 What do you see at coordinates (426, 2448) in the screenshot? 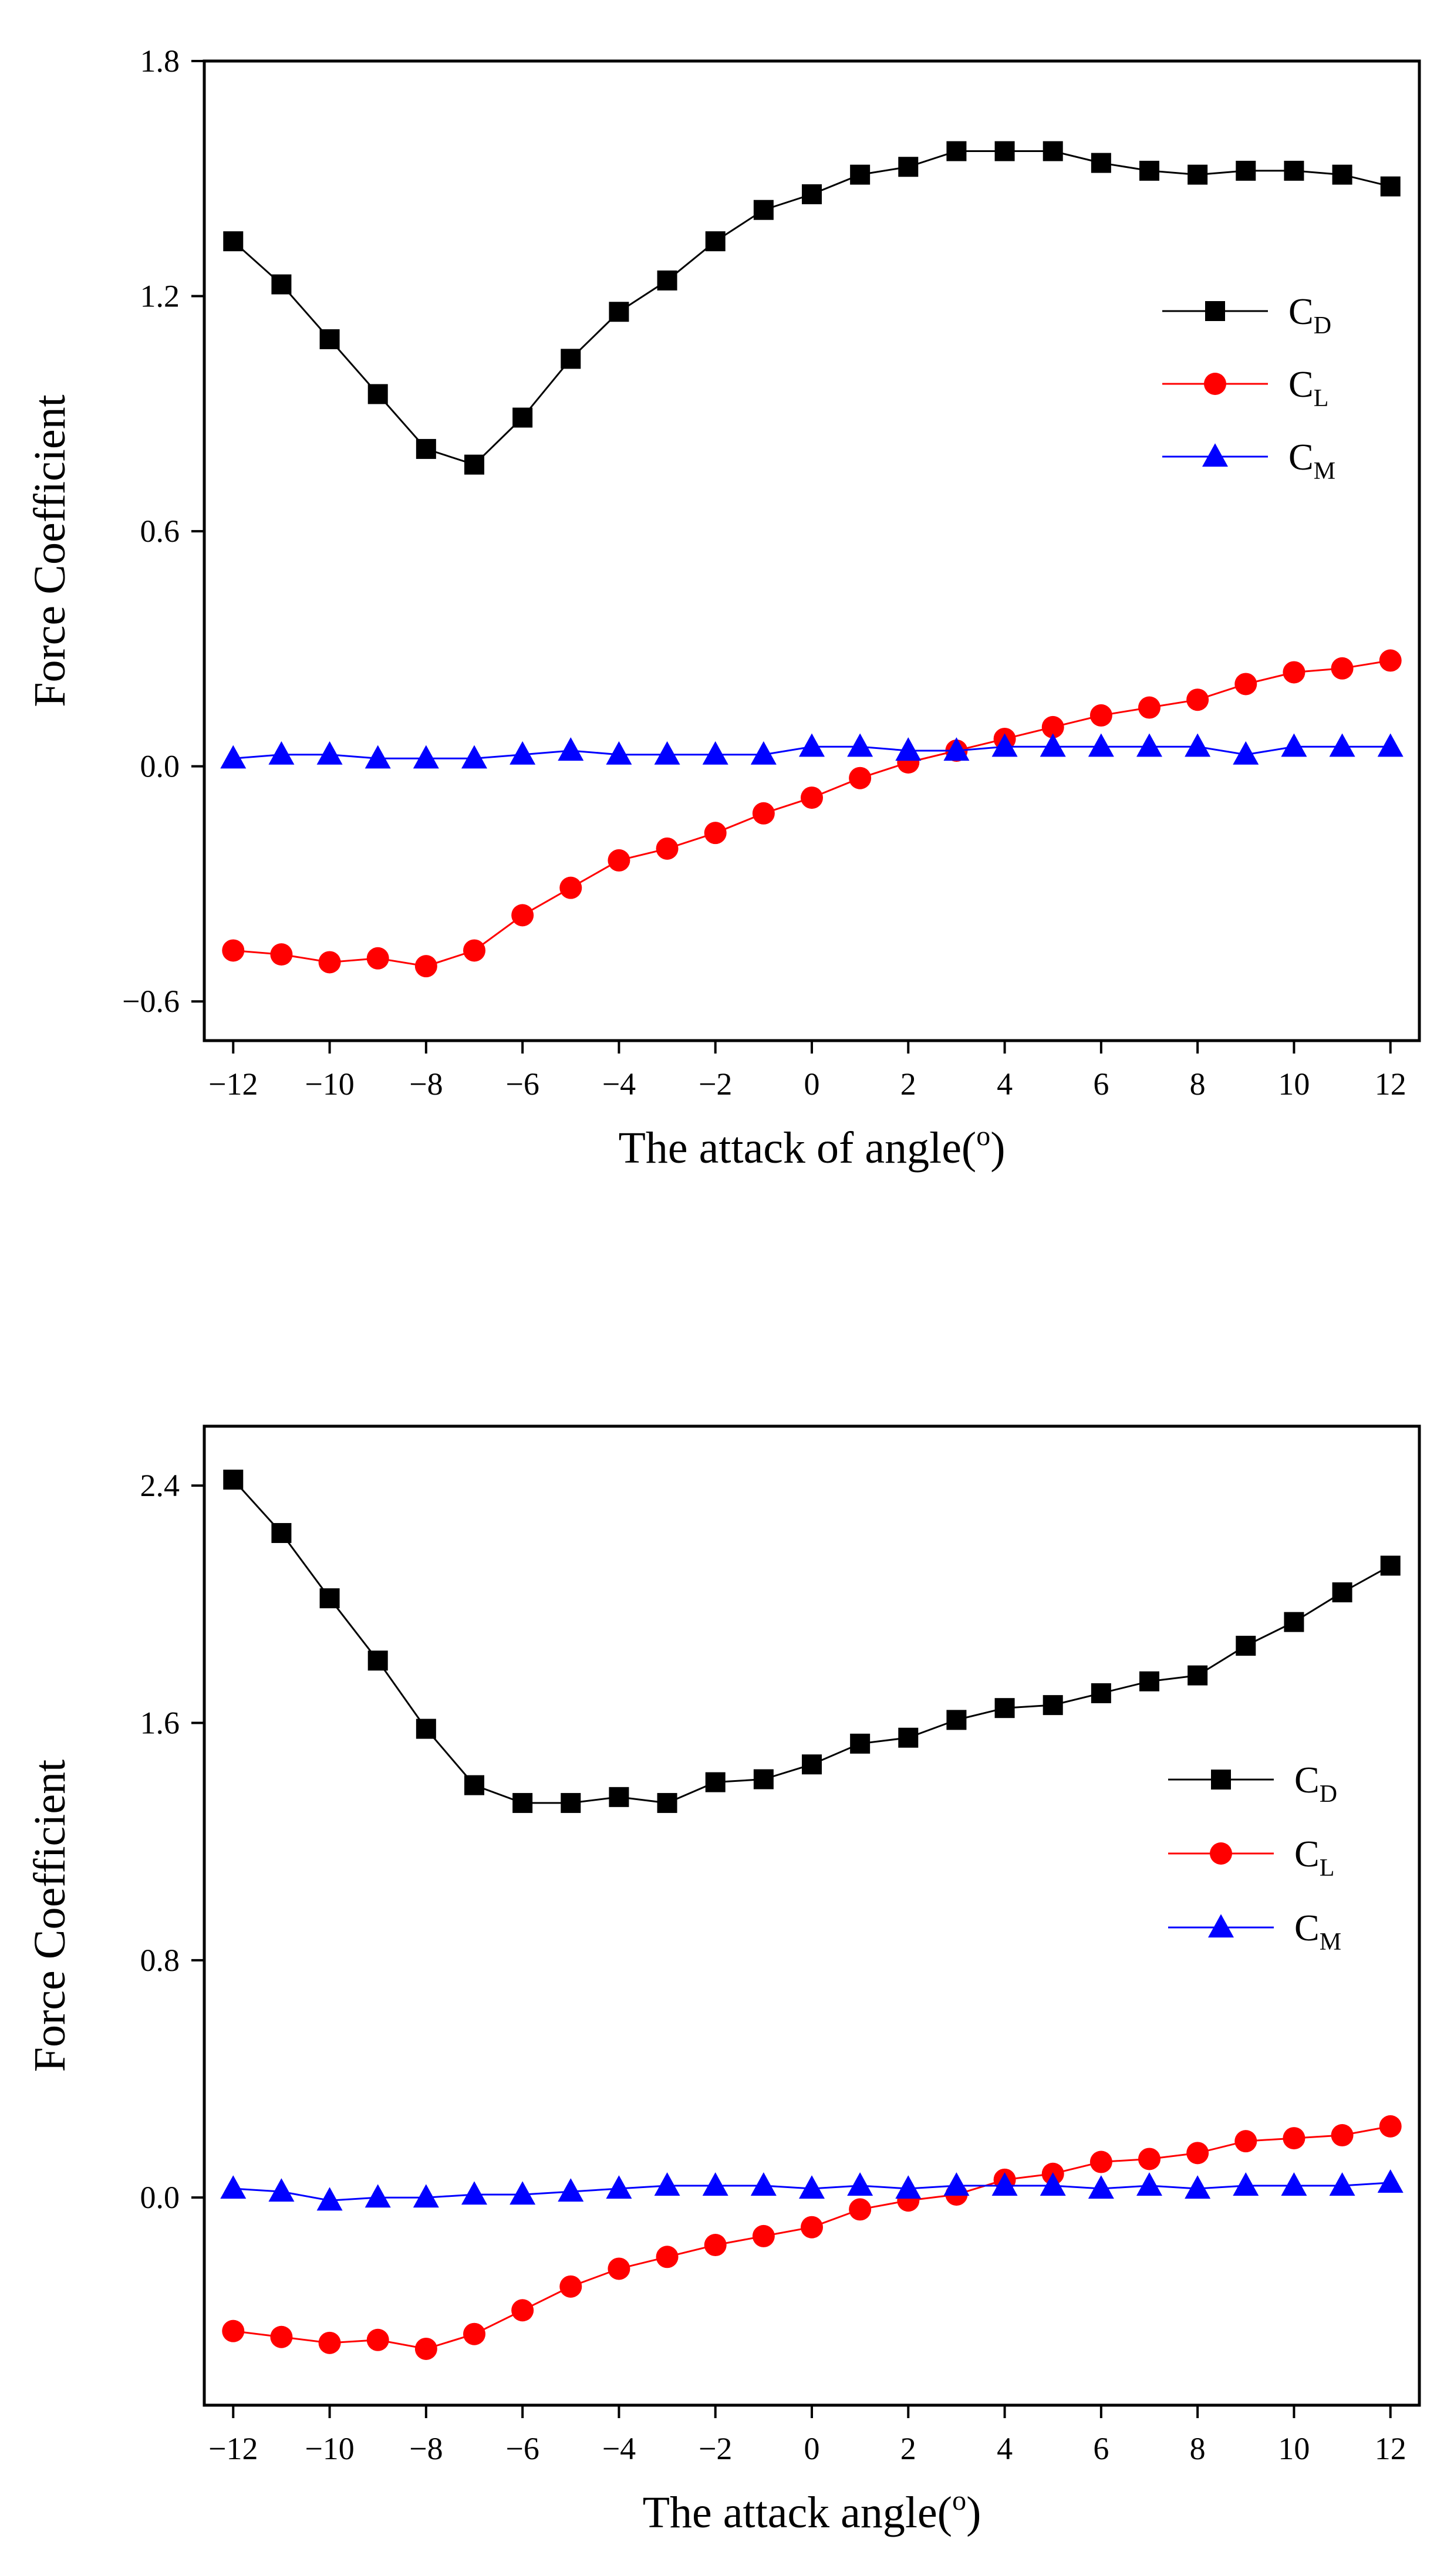
I see `x-tick-label: −8` at bounding box center [426, 2448].